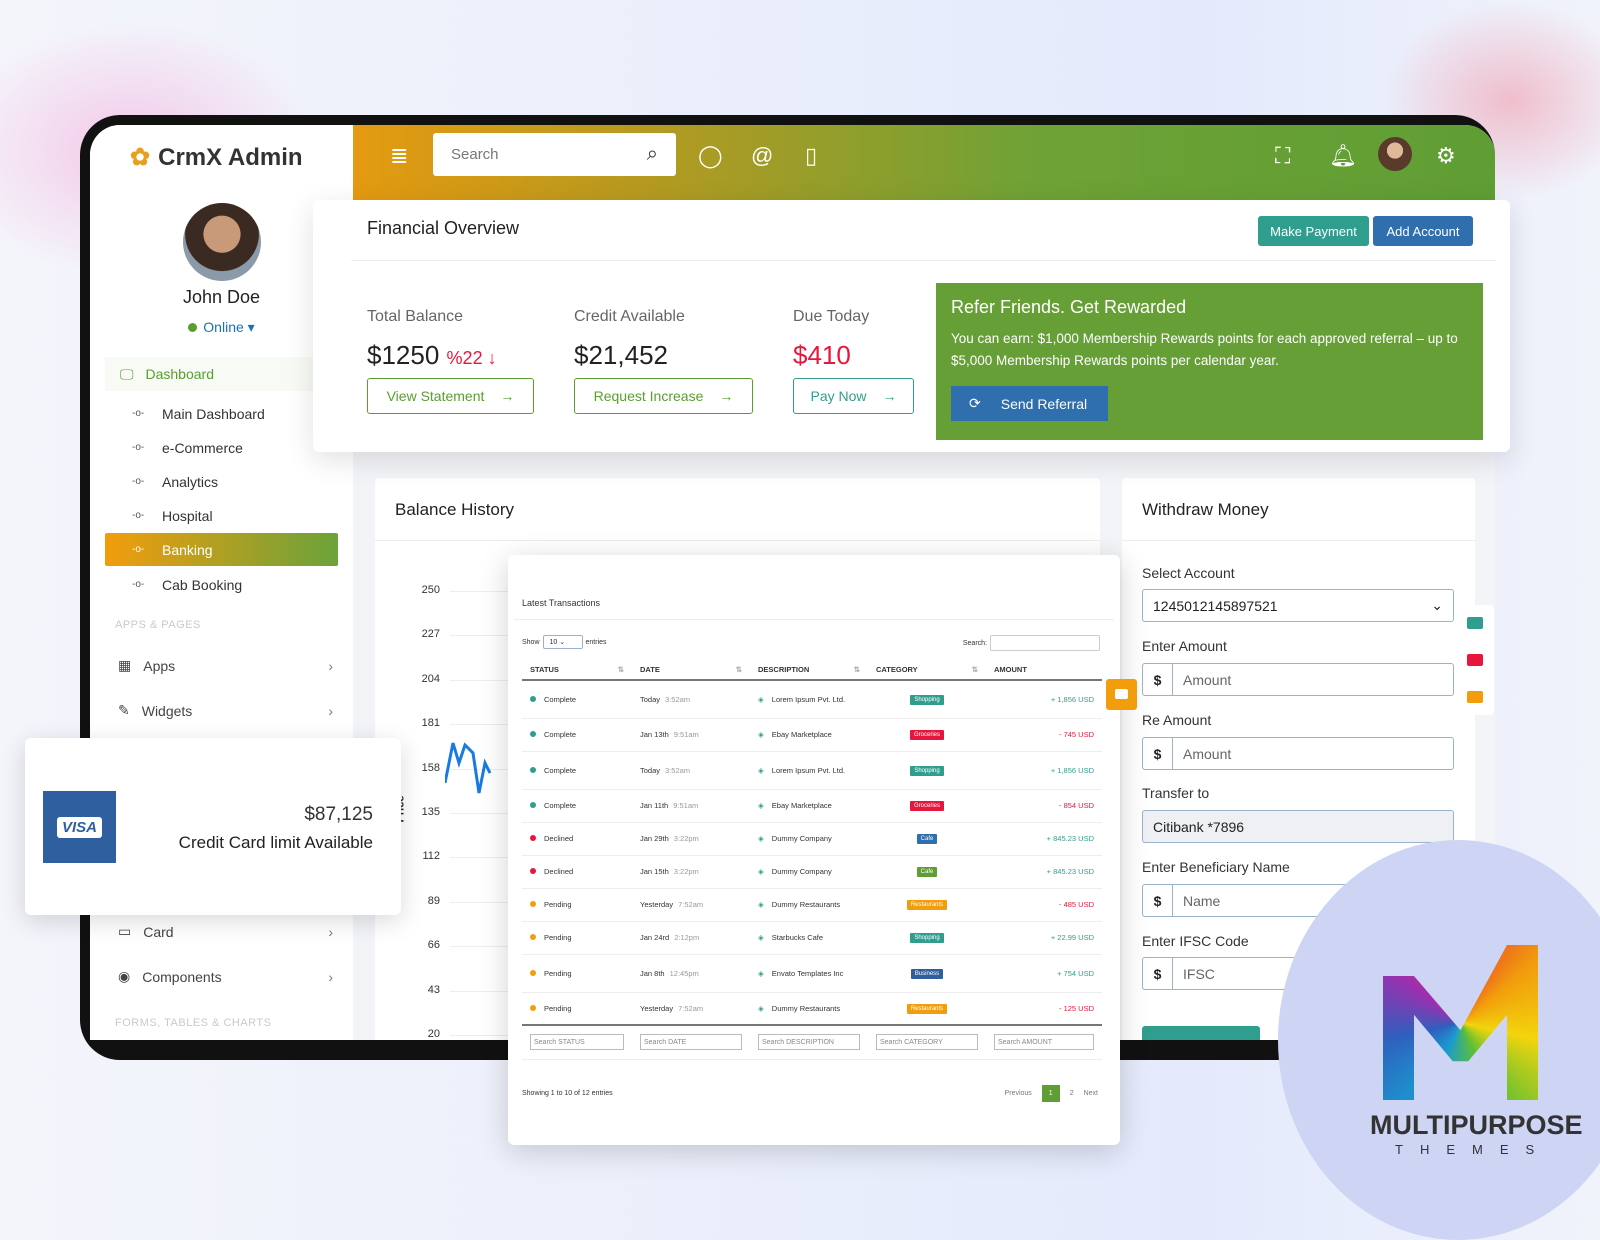  What do you see at coordinates (1298, 826) in the screenshot?
I see `transfer-field: Citibank *7896` at bounding box center [1298, 826].